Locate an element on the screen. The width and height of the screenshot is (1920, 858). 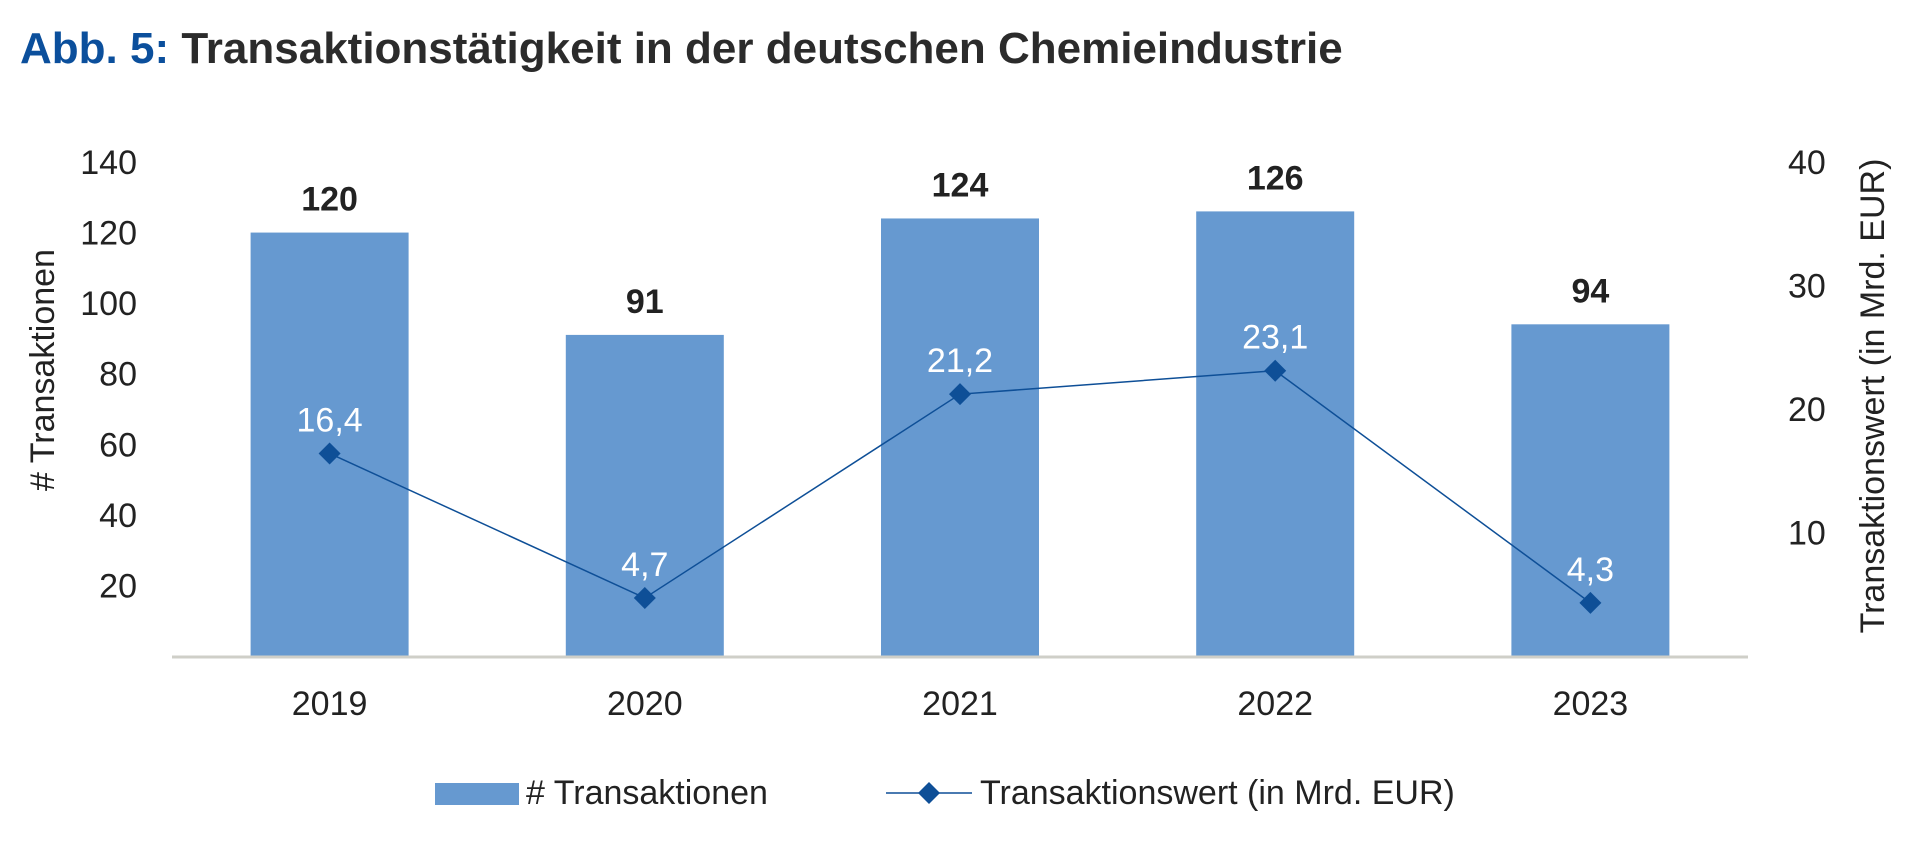
value-marker-2021 is located at coordinates (960, 394).